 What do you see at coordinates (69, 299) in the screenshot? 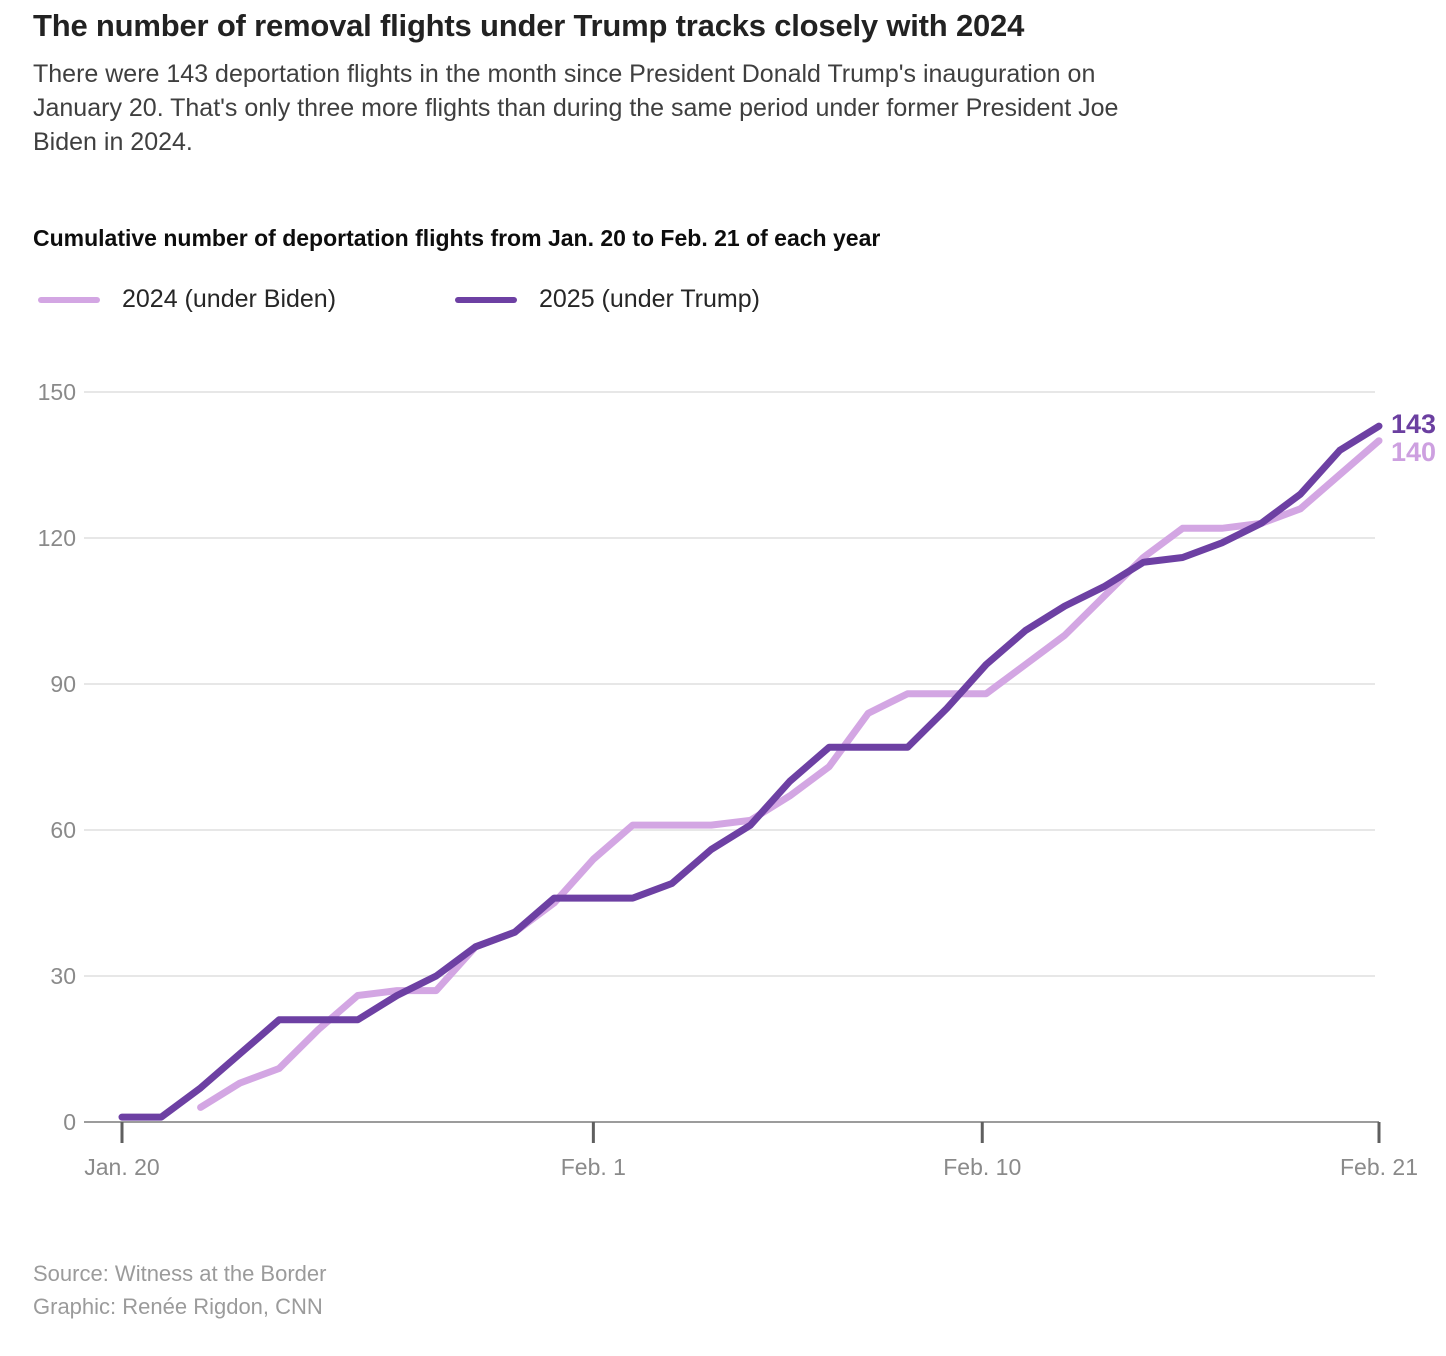
I see `legend-swatch-2024` at bounding box center [69, 299].